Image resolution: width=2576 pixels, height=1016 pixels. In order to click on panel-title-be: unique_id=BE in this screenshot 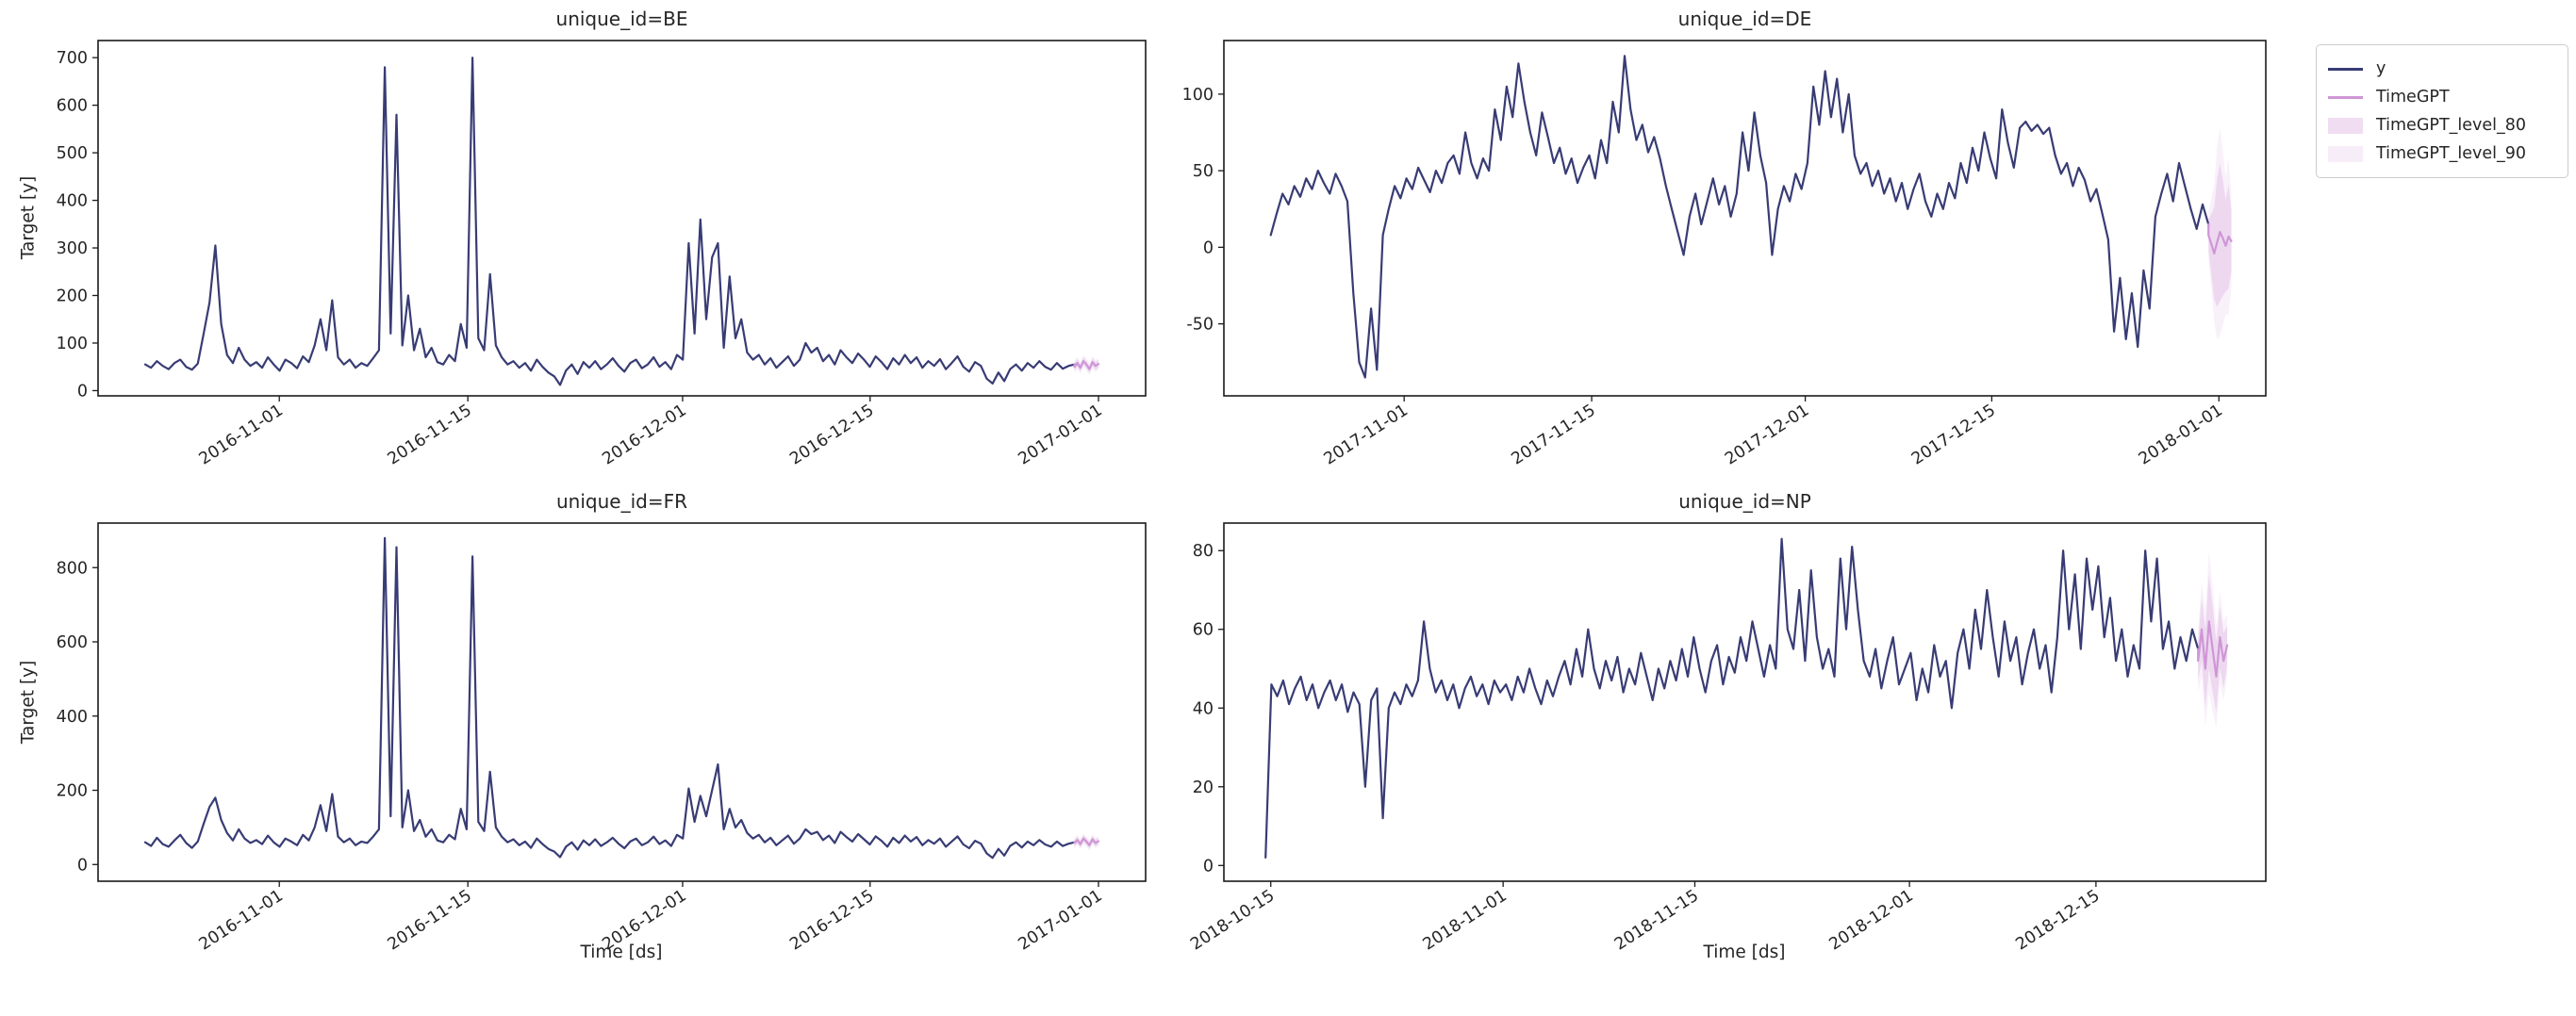, I will do `click(621, 19)`.